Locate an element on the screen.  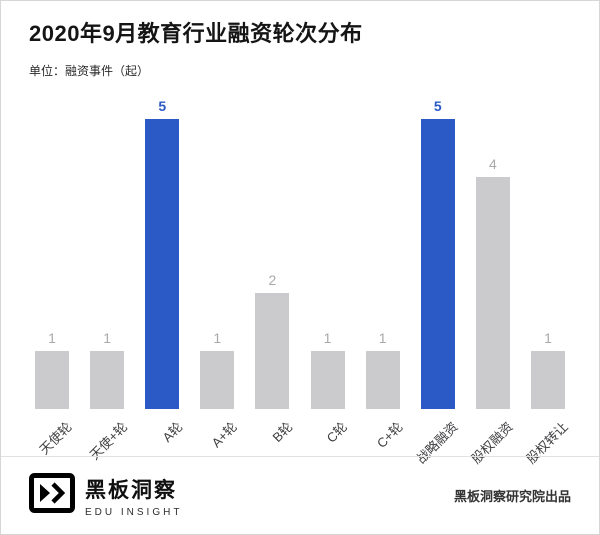
bar-value-label: 4 is located at coordinates (492, 164).